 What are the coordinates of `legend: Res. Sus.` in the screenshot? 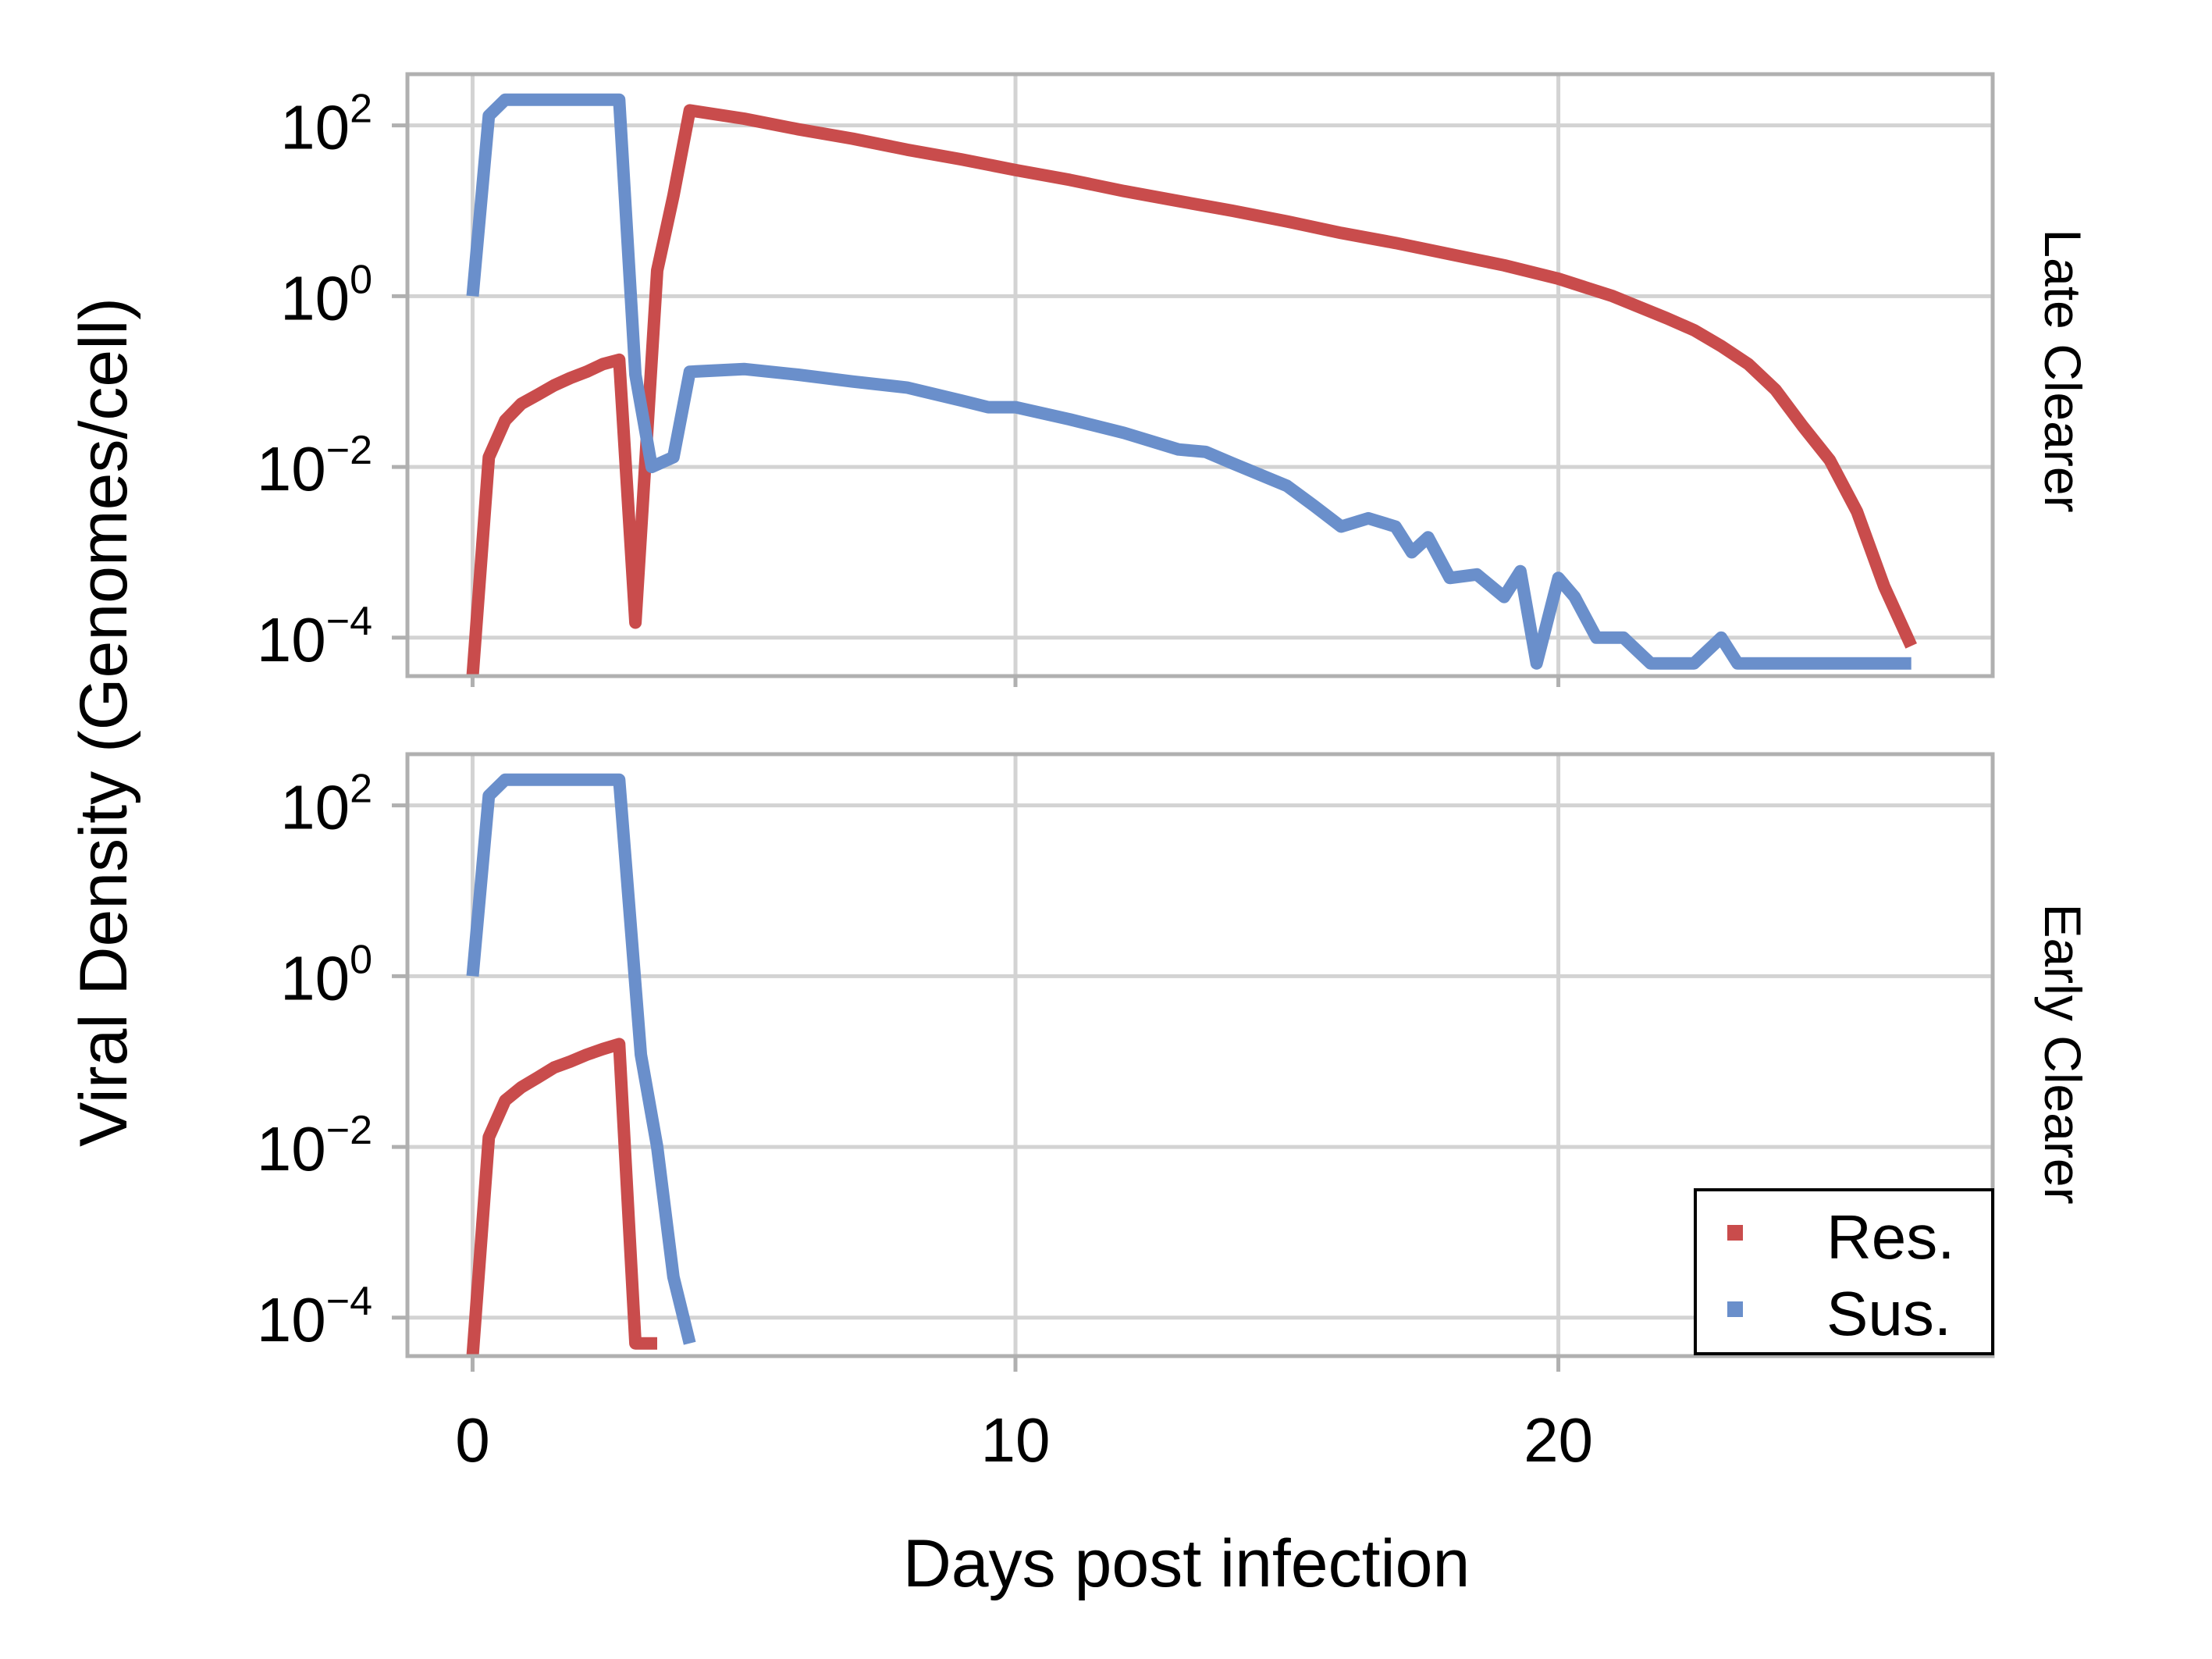 It's located at (1844, 1271).